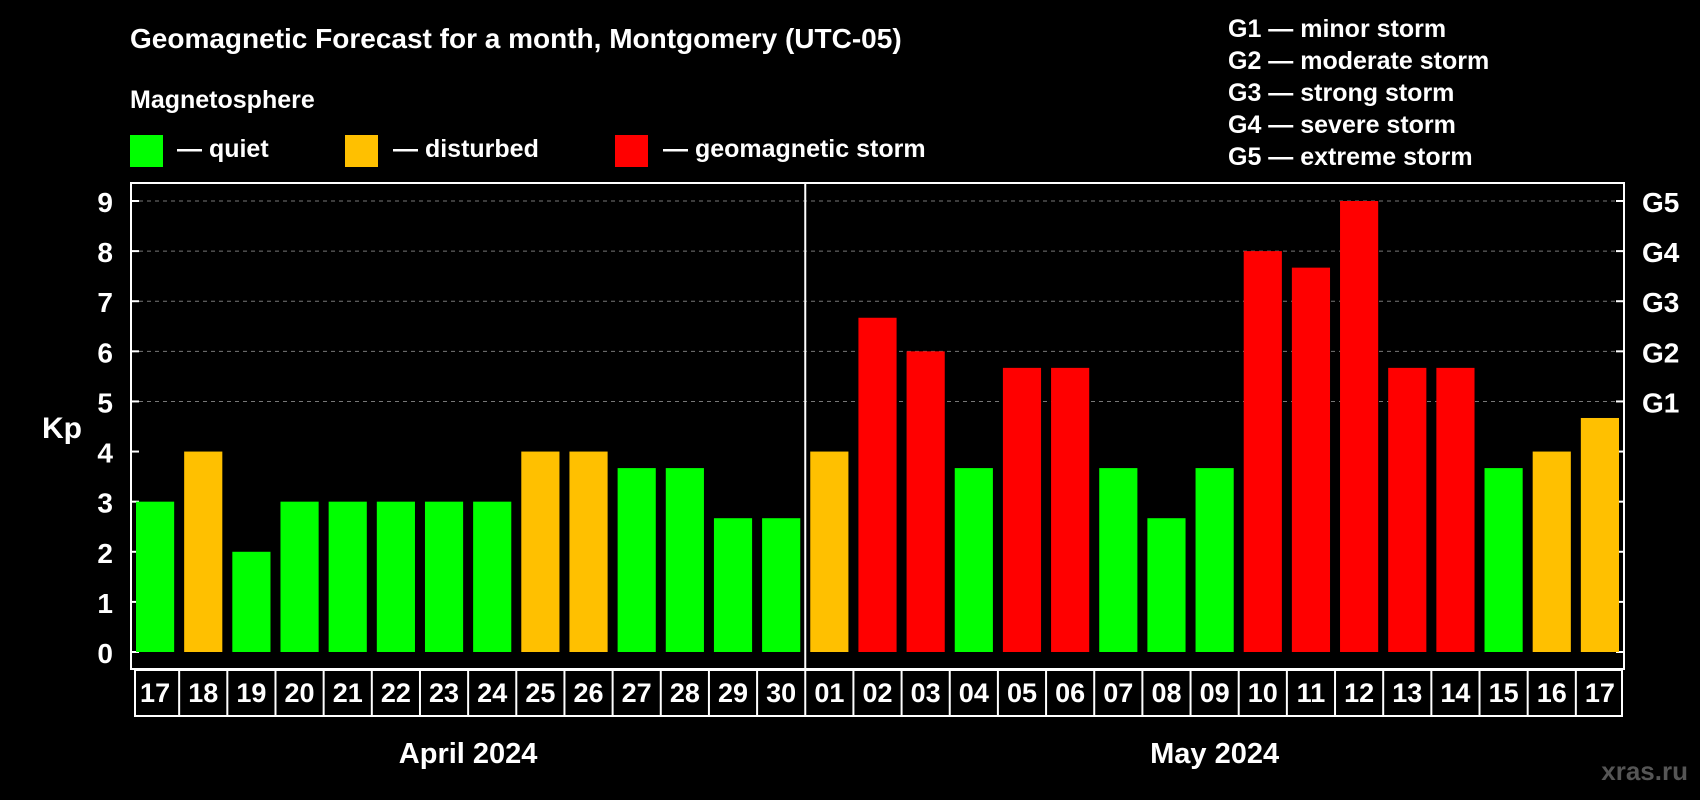 Image resolution: width=1700 pixels, height=800 pixels. What do you see at coordinates (733, 693) in the screenshot?
I see `date-label: 29` at bounding box center [733, 693].